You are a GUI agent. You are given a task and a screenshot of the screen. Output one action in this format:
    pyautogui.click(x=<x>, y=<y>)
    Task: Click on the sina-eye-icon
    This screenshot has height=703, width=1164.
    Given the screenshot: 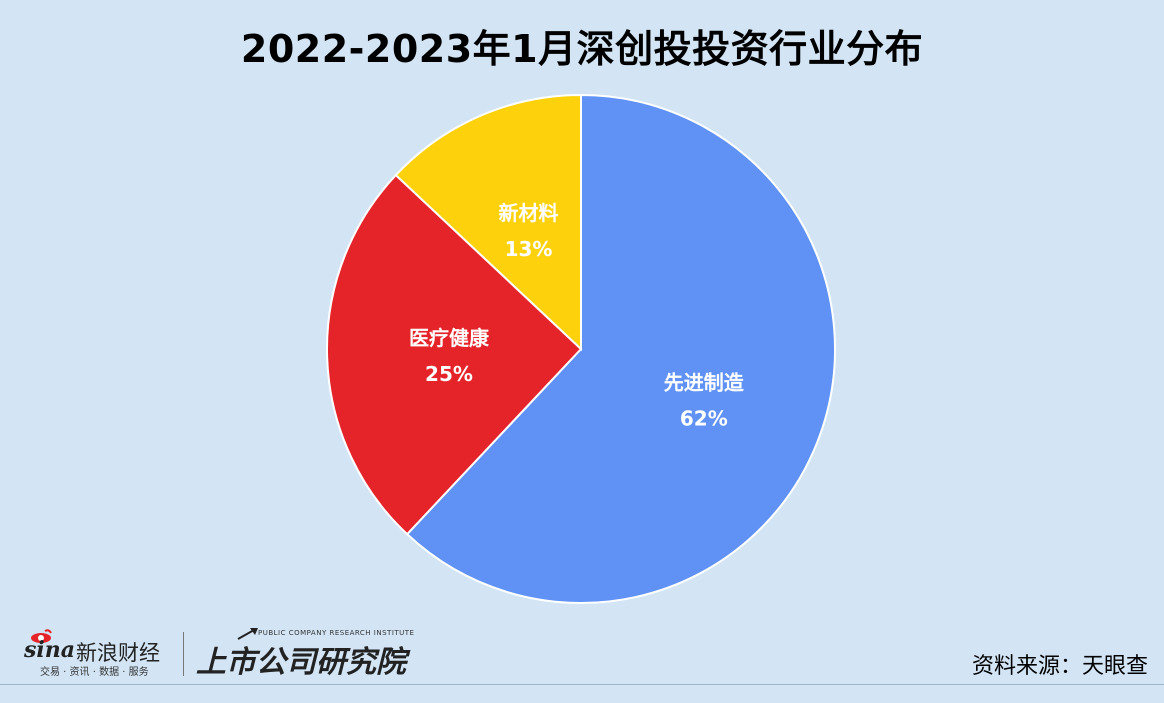 What is the action you would take?
    pyautogui.click(x=41, y=636)
    